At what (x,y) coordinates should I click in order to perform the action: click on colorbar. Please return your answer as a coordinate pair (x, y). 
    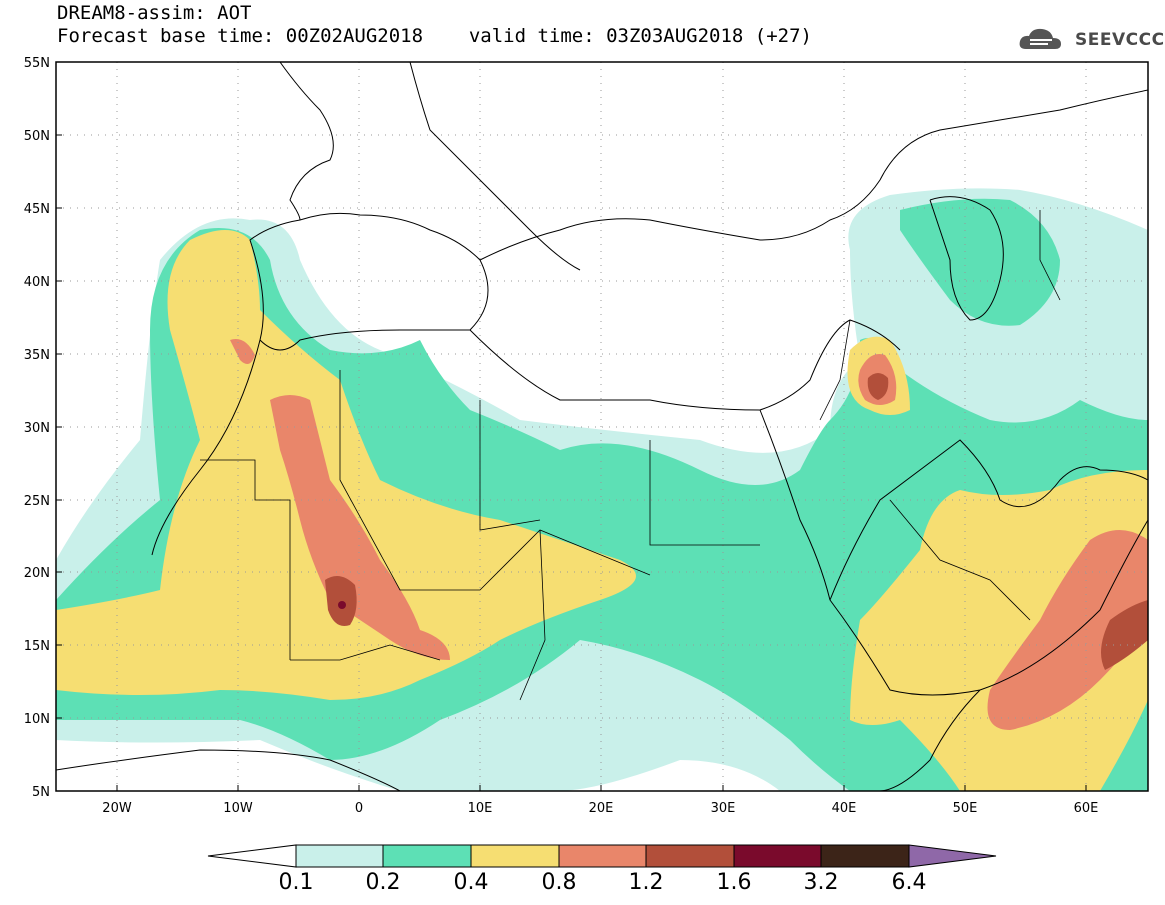
    Looking at the image, I should click on (602, 856).